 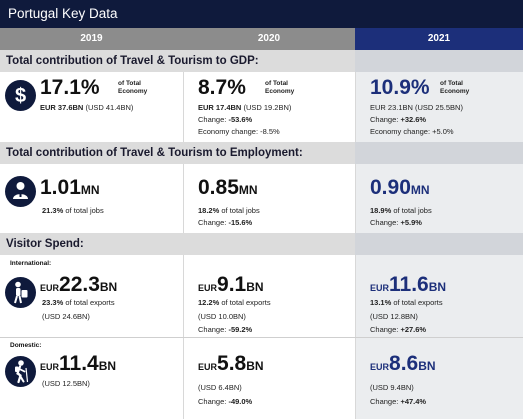 I want to click on international-2021-value: EUR11.6BN, so click(x=408, y=284).